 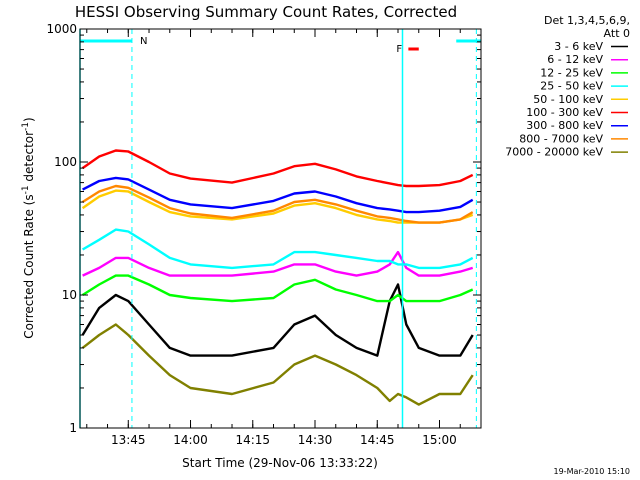 What do you see at coordinates (143, 41) in the screenshot?
I see `night-flag-label: N` at bounding box center [143, 41].